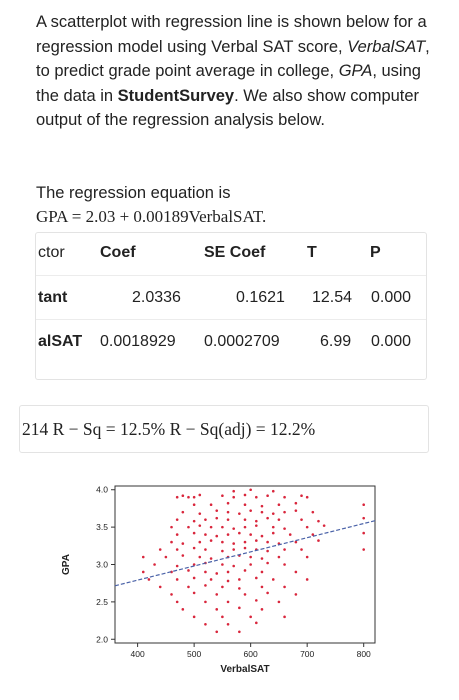 The image size is (459, 700). What do you see at coordinates (312, 252) in the screenshot?
I see `table-header-t: T` at bounding box center [312, 252].